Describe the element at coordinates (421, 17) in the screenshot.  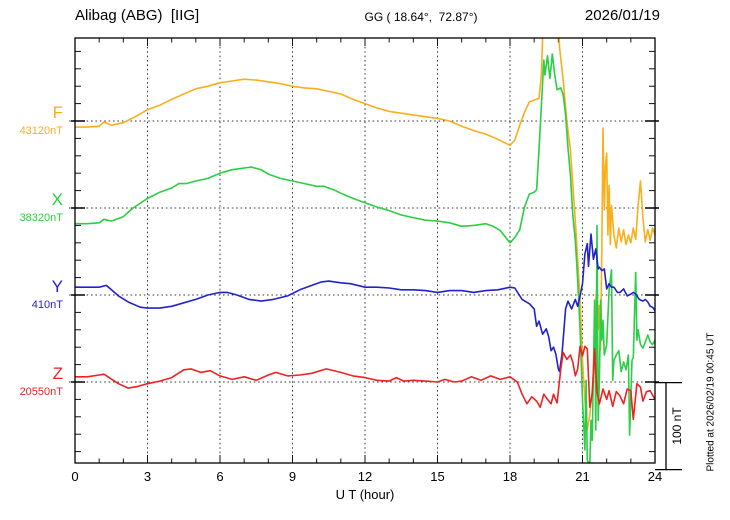
I see `geographic-coordinates: GG ( 18.64°, 72.87°)` at that location.